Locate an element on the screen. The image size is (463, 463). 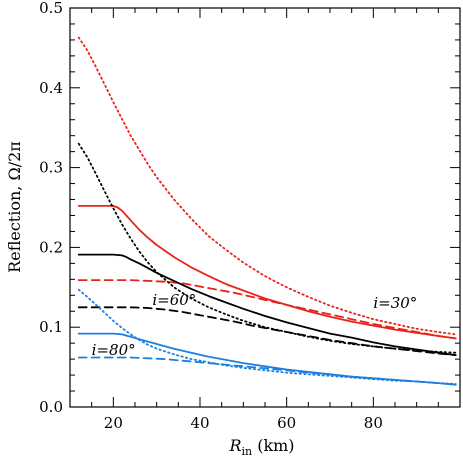
x-tick-label: 80 is located at coordinates (373, 423).